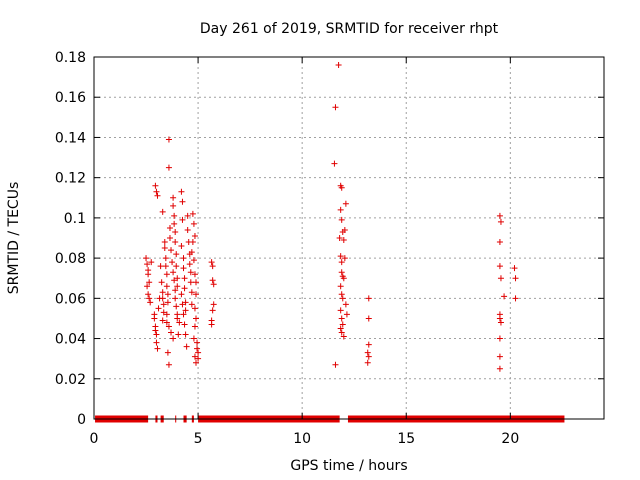  I want to click on x-tick-label: 5, so click(198, 439).